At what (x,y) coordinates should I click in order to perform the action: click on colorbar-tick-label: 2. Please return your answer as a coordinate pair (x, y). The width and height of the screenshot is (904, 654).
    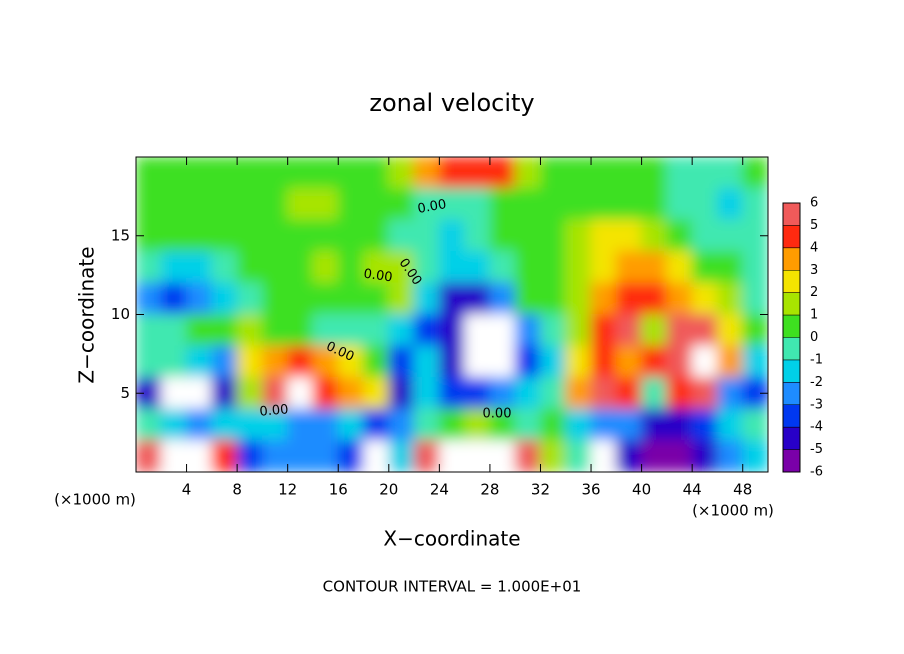
    Looking at the image, I should click on (814, 292).